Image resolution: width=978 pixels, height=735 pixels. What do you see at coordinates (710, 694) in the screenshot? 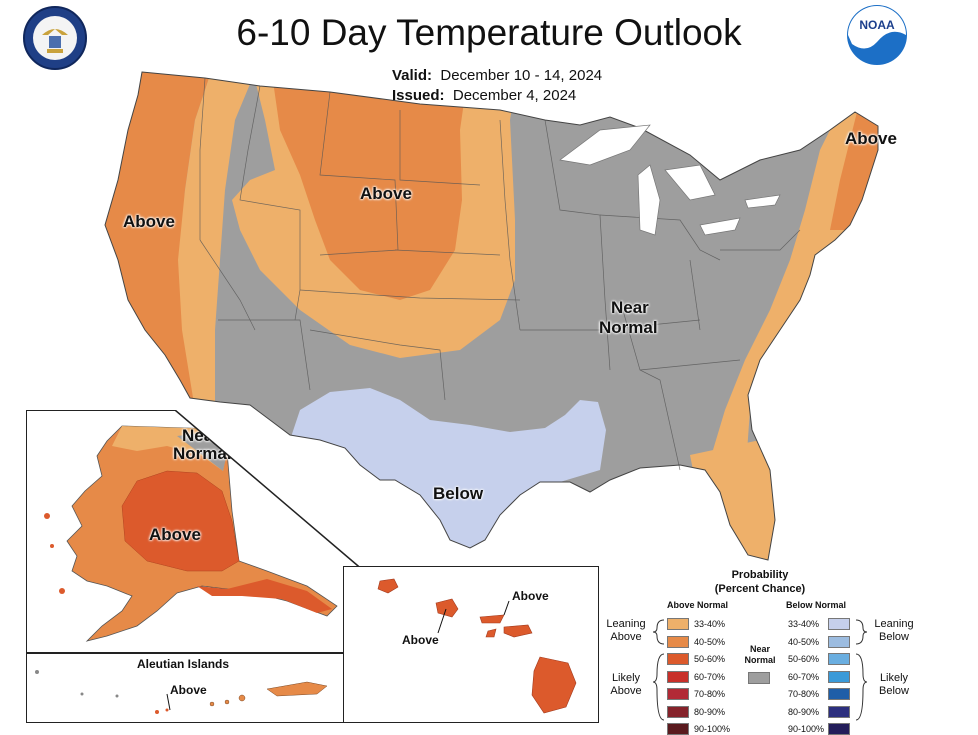
I see `legend-above-label: 70-80%` at bounding box center [710, 694].